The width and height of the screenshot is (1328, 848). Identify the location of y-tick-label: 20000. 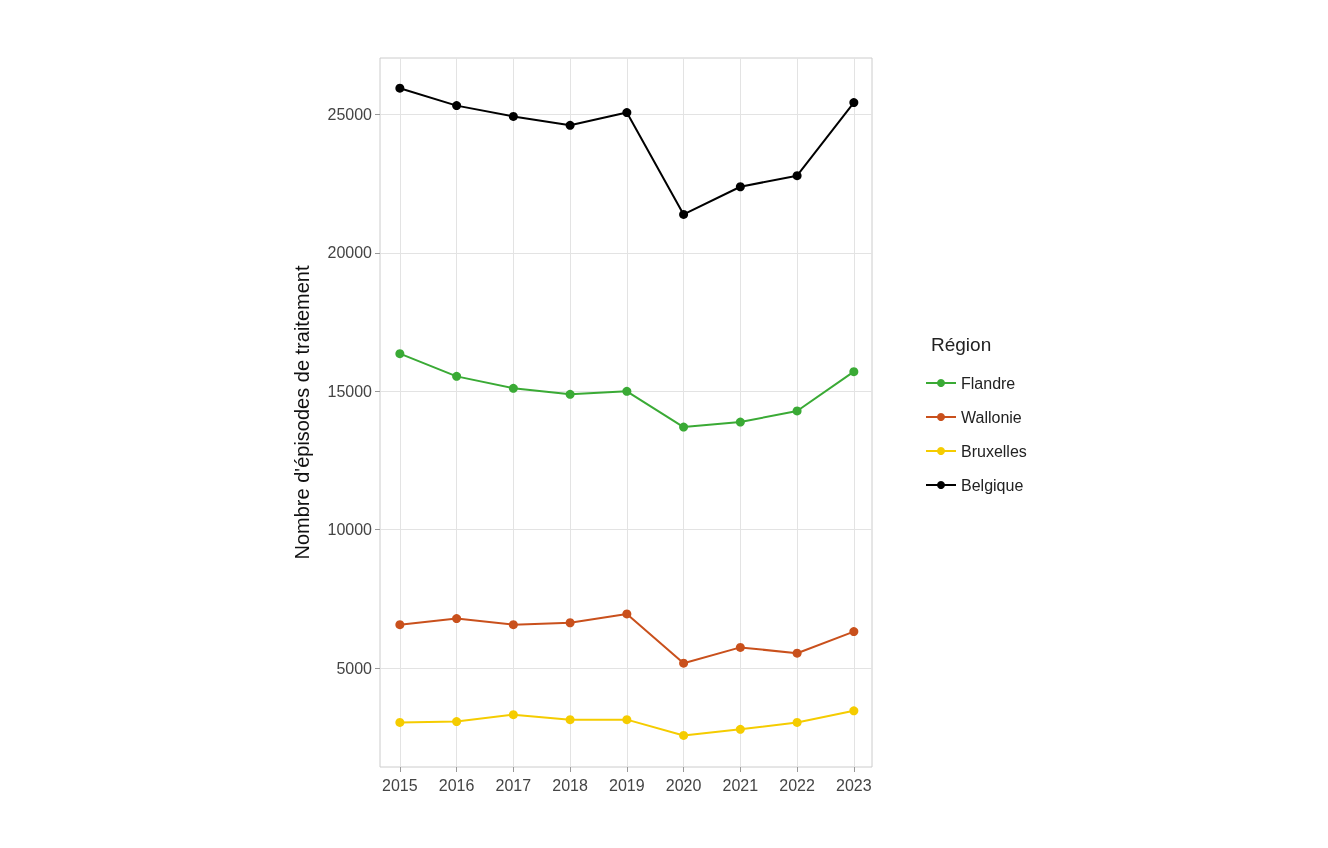
(350, 253).